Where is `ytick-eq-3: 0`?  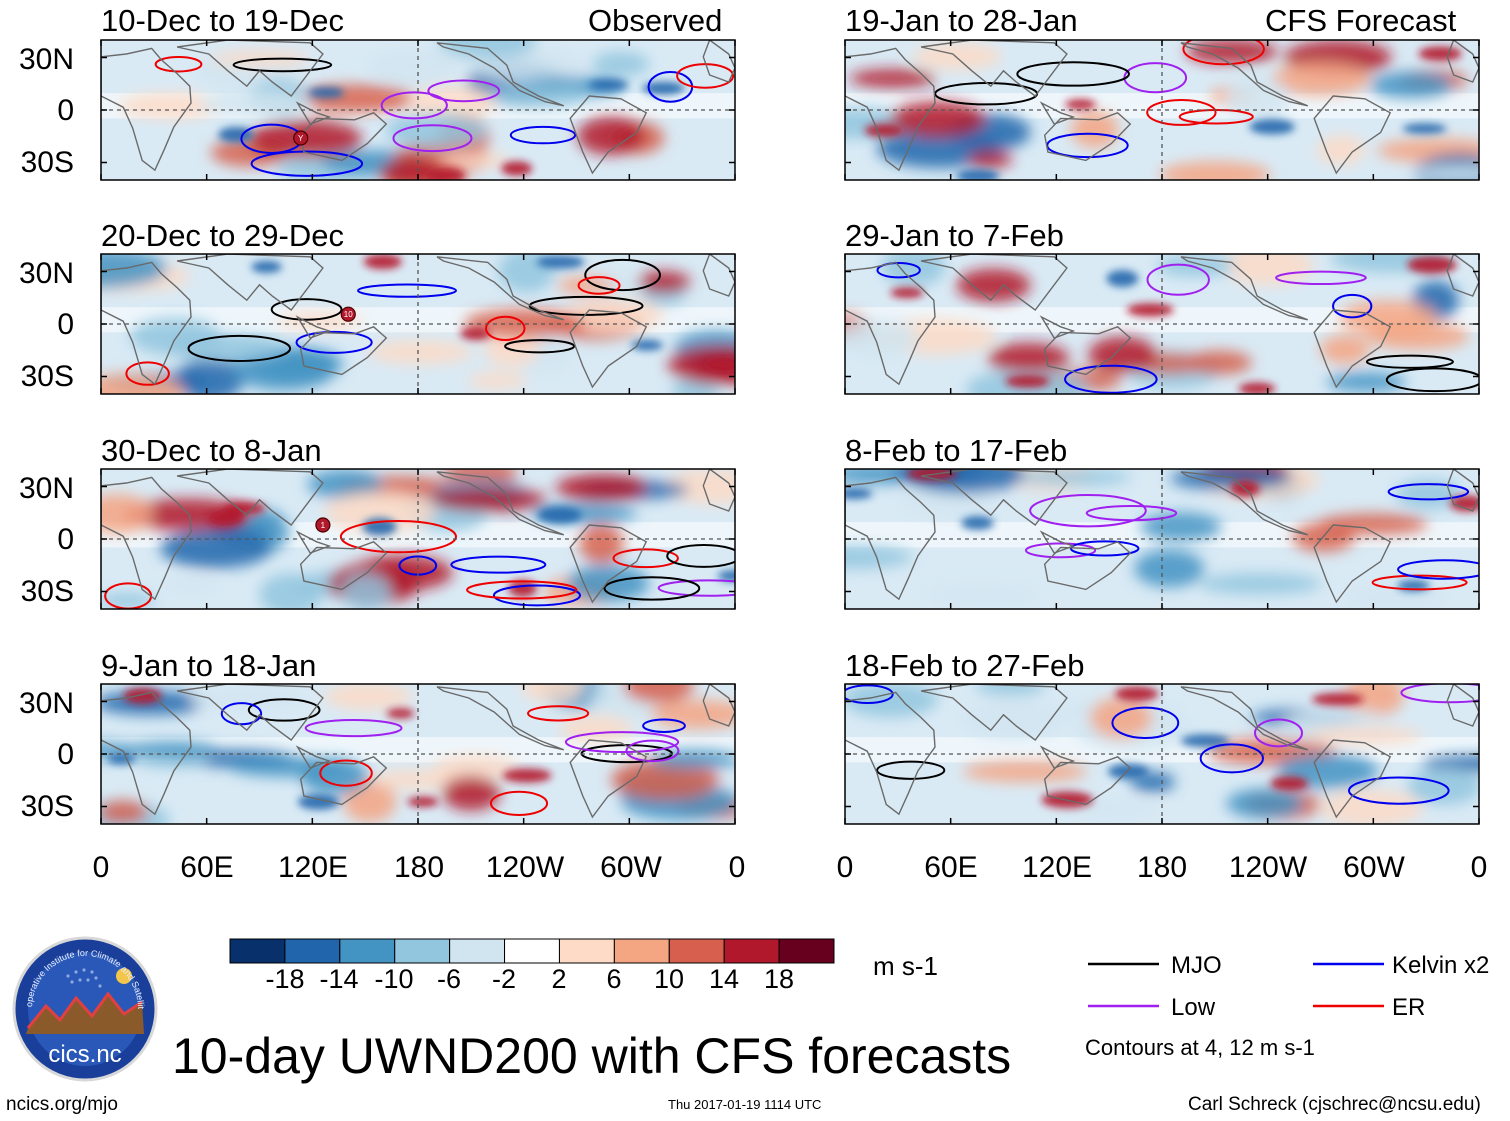
ytick-eq-3: 0 is located at coordinates (65, 754).